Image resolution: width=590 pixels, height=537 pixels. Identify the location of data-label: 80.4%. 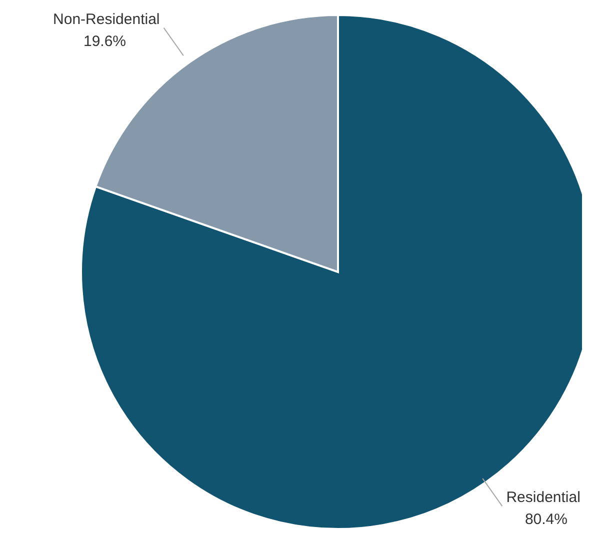
(546, 519).